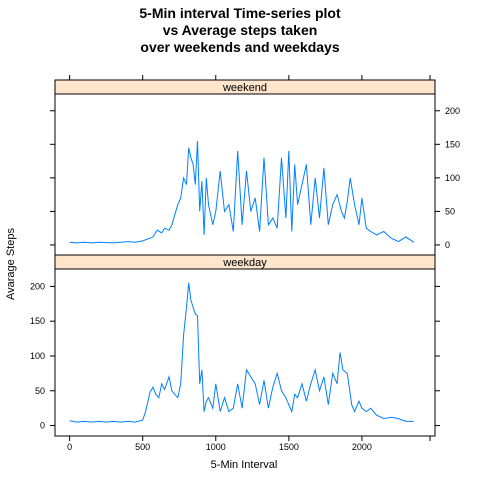 This screenshot has height=480, width=480. I want to click on x-tick-label: 0, so click(69, 447).